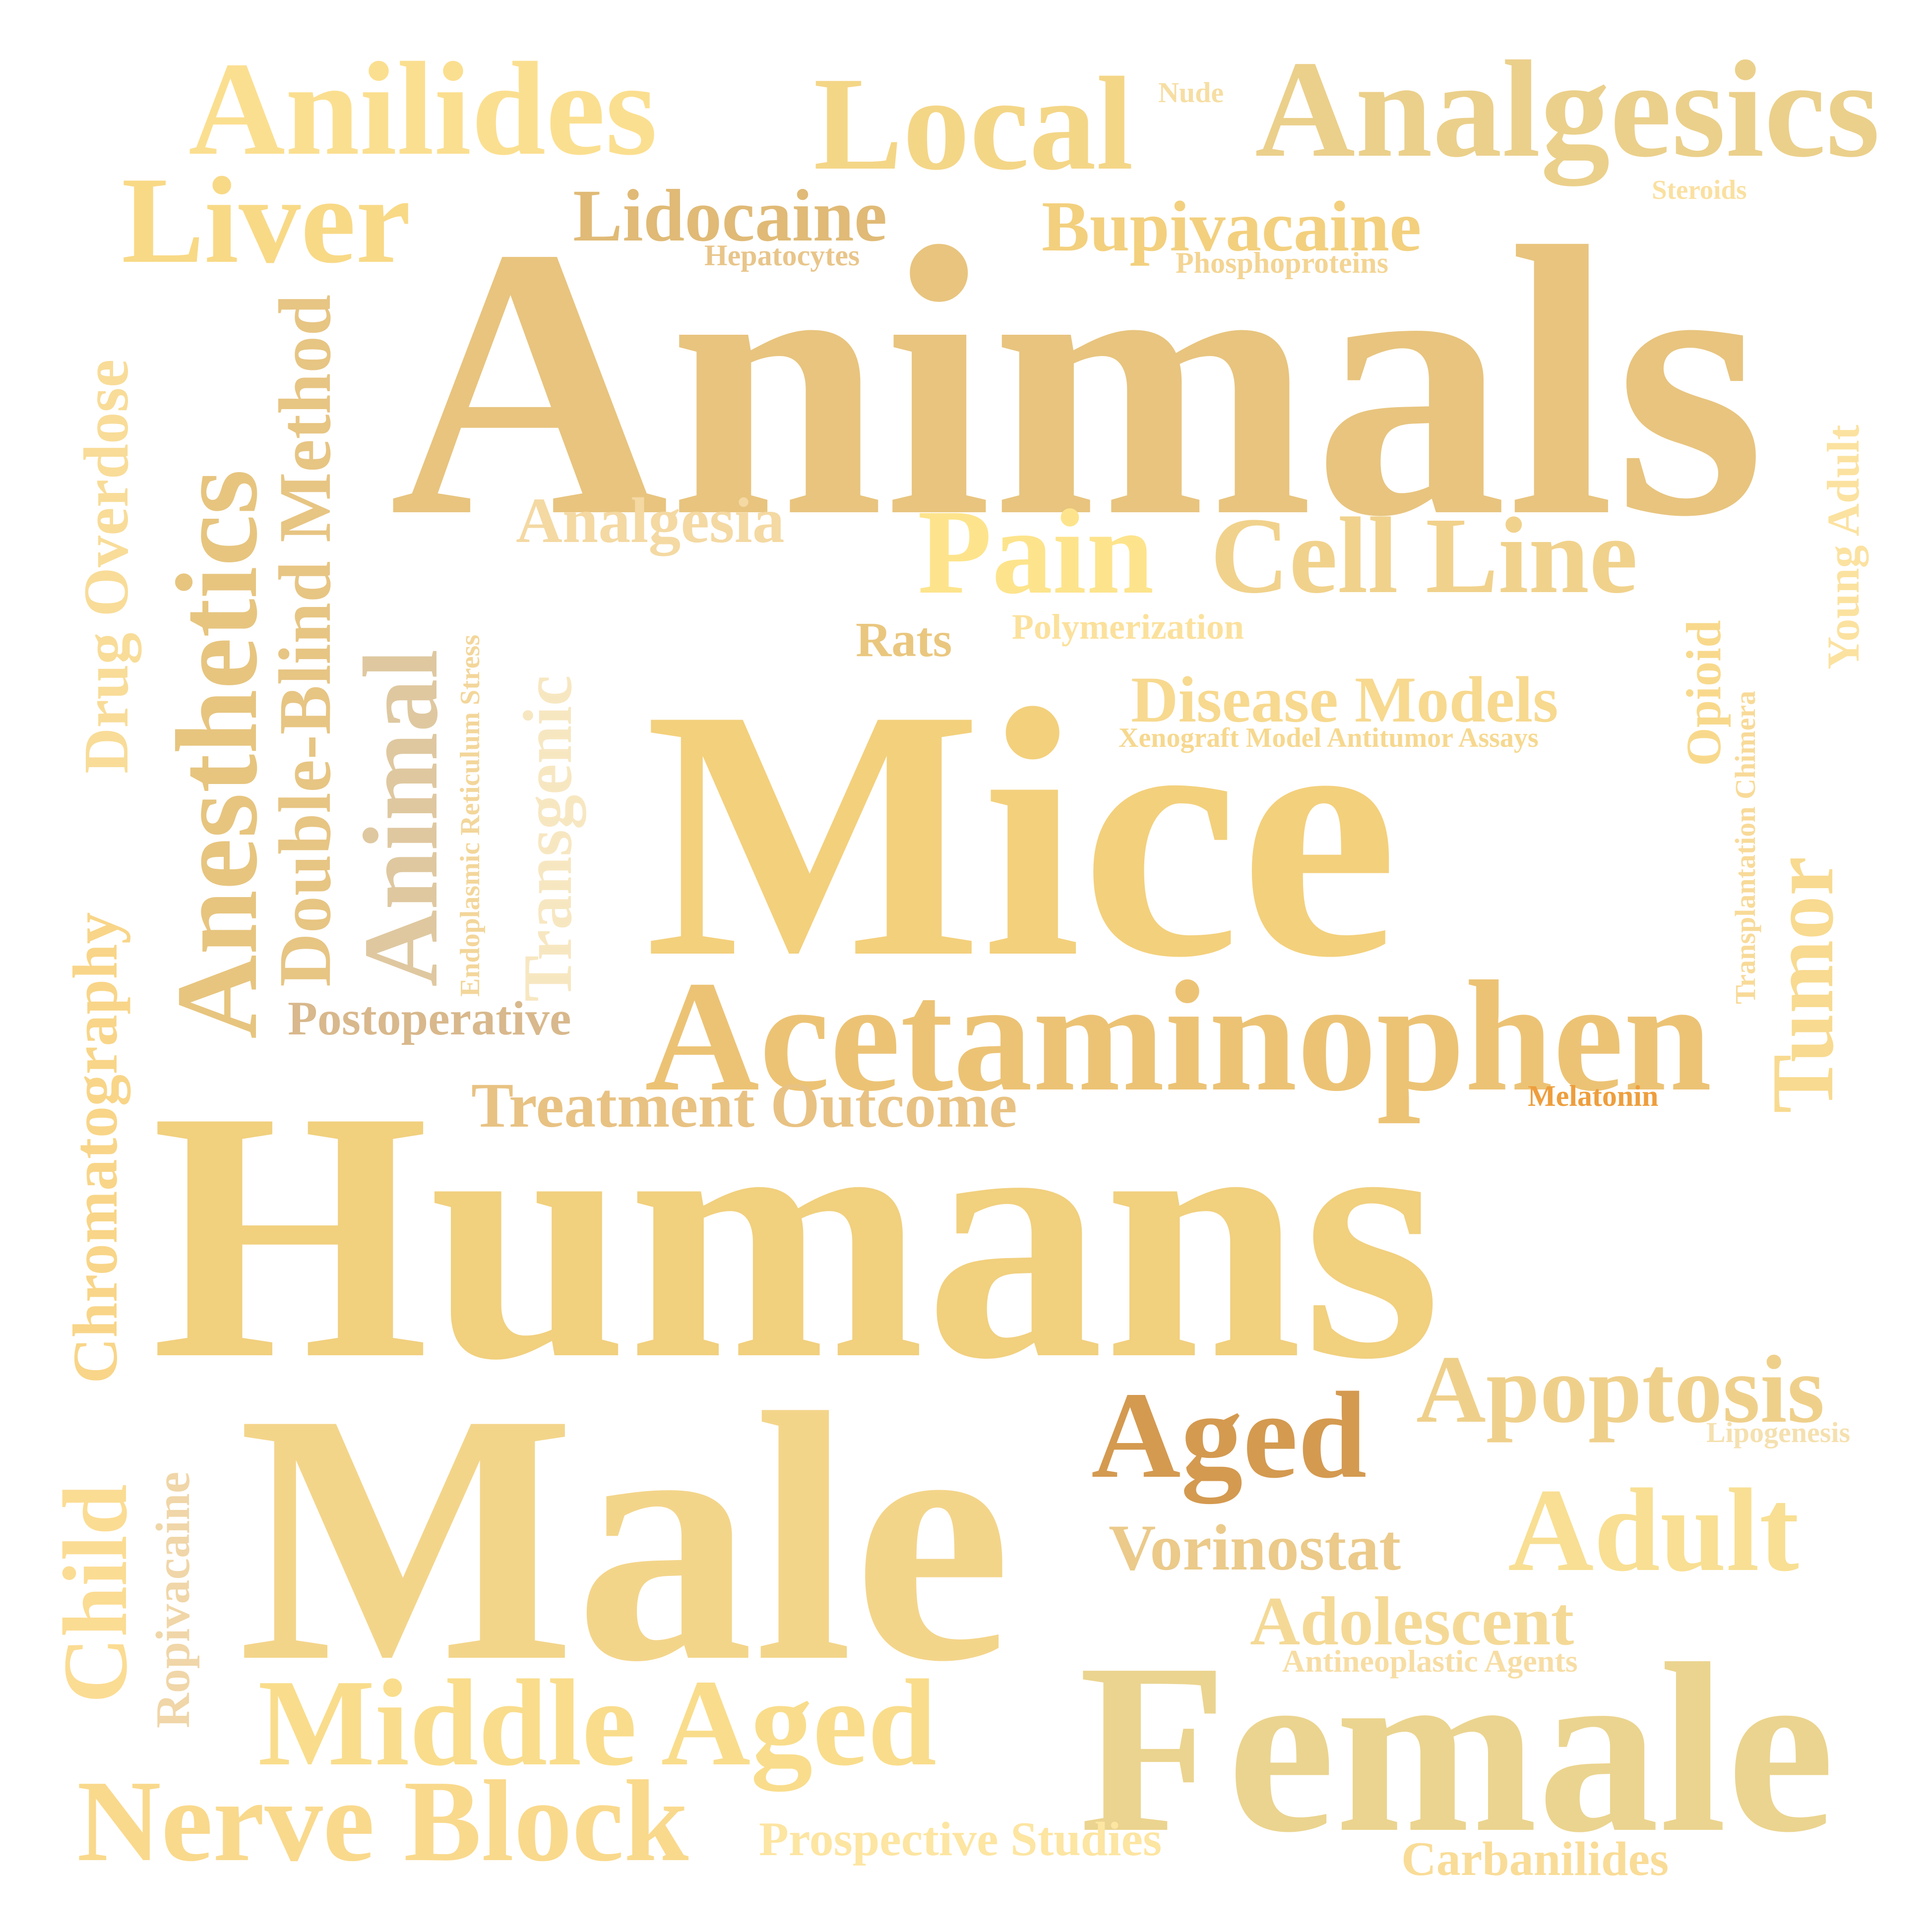 The image size is (1932, 1932). What do you see at coordinates (1653, 1530) in the screenshot?
I see `word-adult: Adult` at bounding box center [1653, 1530].